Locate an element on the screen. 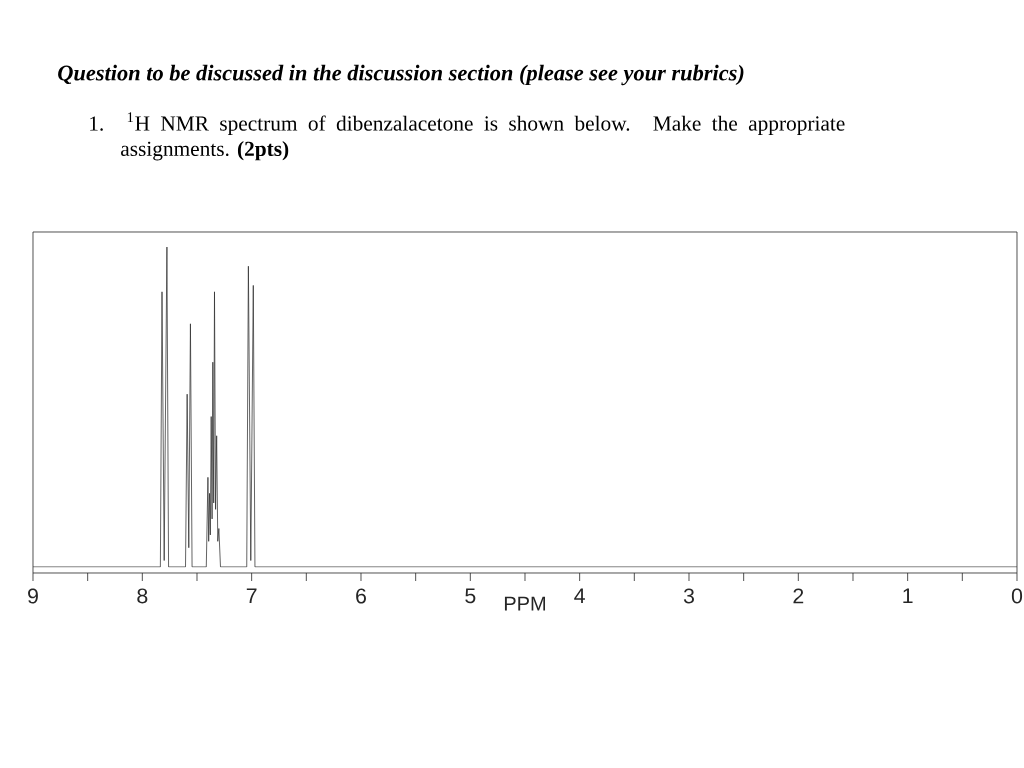  x-tick-label: 7 is located at coordinates (251, 596).